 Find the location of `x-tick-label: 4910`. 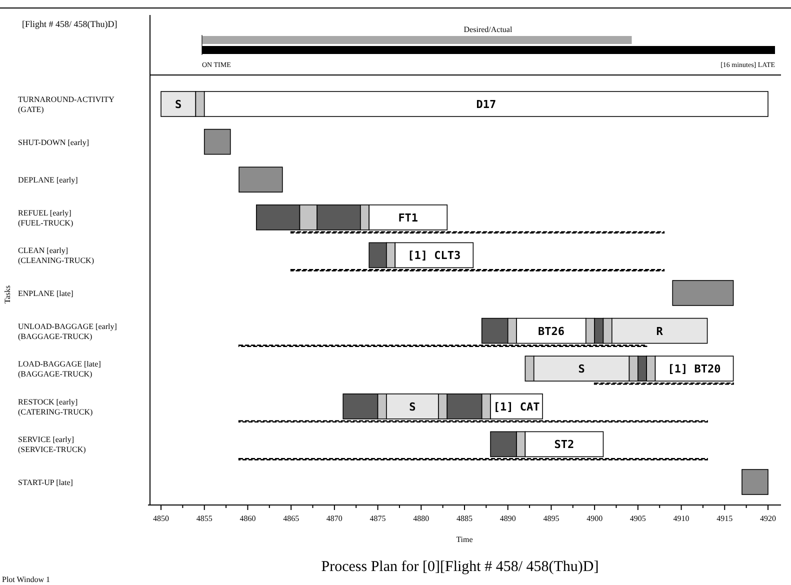

x-tick-label: 4910 is located at coordinates (681, 518).